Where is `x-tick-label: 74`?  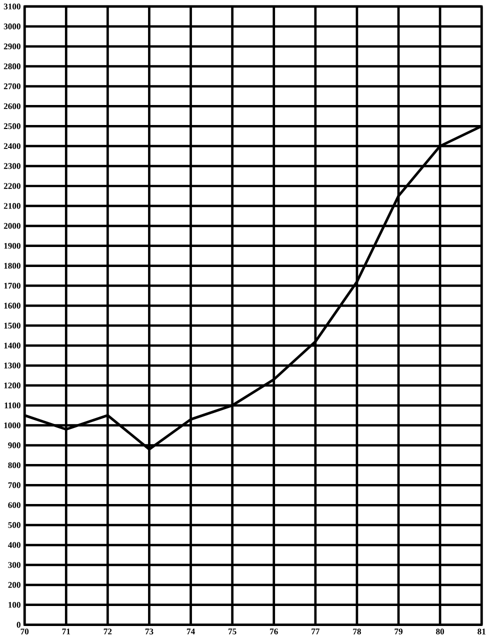 x-tick-label: 74 is located at coordinates (190, 631).